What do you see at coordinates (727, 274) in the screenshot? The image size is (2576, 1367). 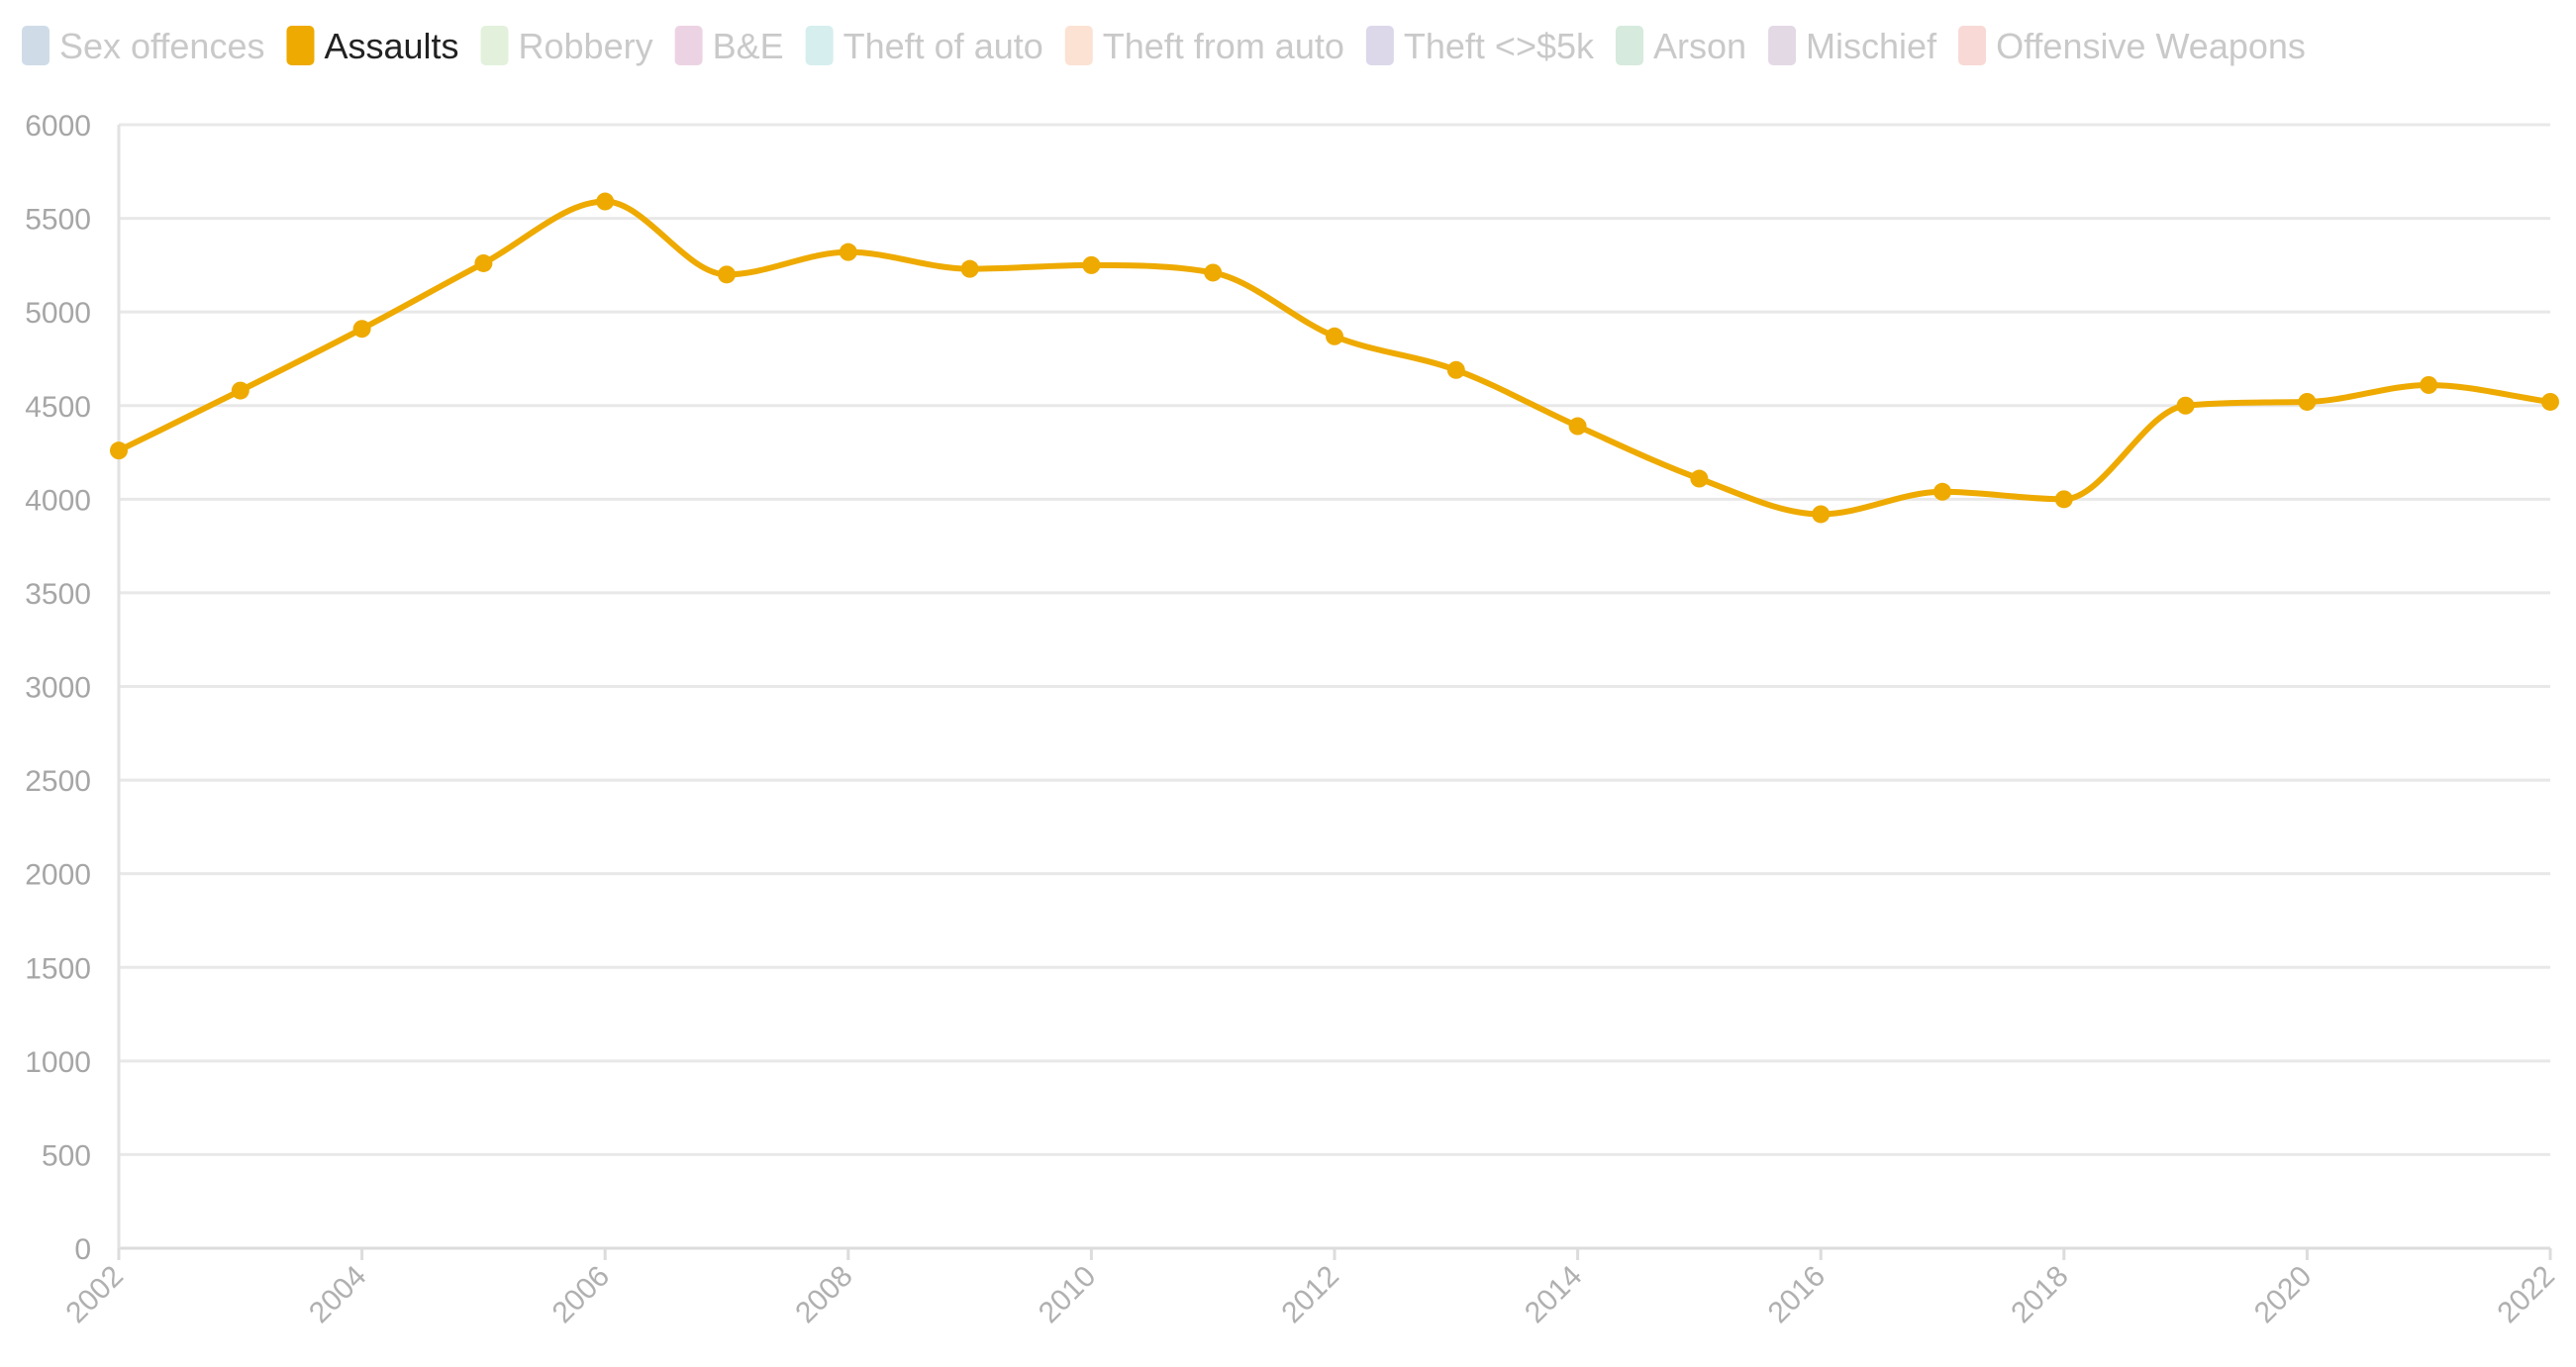 I see `data-point-assaults-2007` at bounding box center [727, 274].